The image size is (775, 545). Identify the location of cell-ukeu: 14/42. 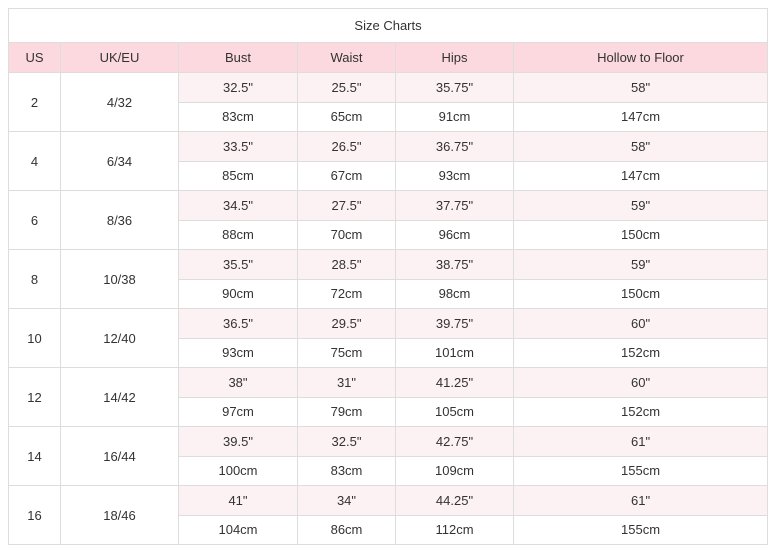
(119, 397).